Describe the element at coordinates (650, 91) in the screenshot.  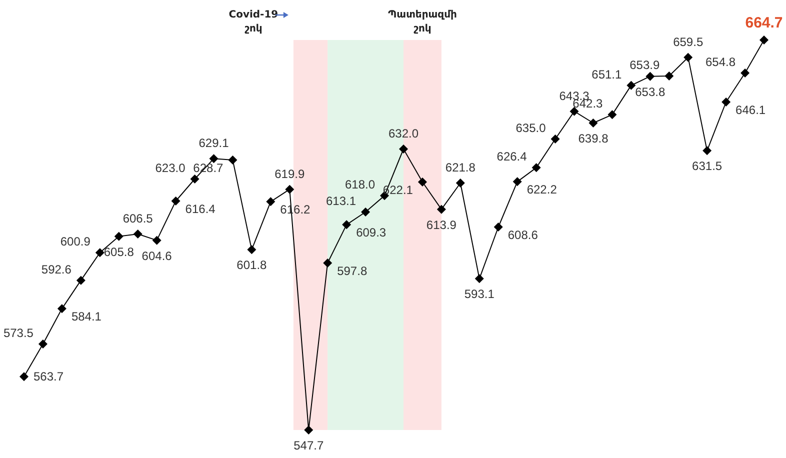
I see `data-label: 653.8` at that location.